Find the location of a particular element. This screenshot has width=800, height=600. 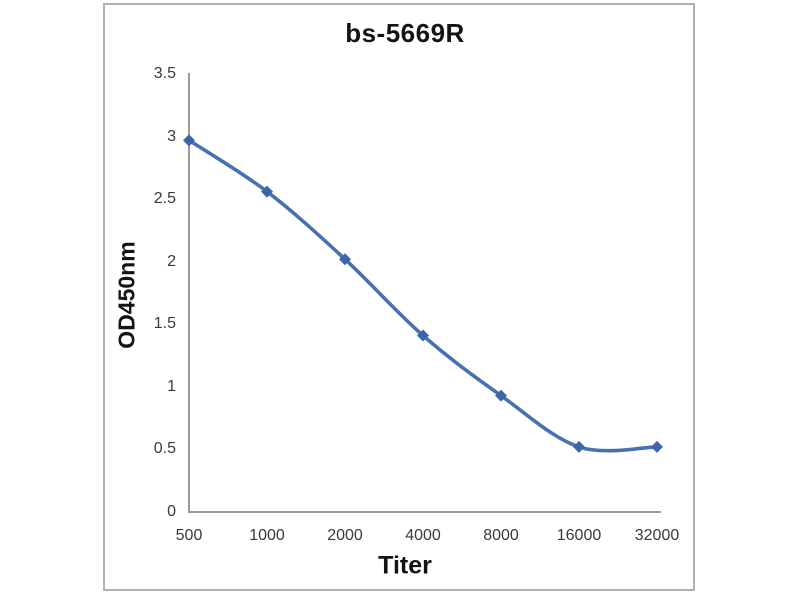

y-tick-label: 1.5 is located at coordinates (164, 324).